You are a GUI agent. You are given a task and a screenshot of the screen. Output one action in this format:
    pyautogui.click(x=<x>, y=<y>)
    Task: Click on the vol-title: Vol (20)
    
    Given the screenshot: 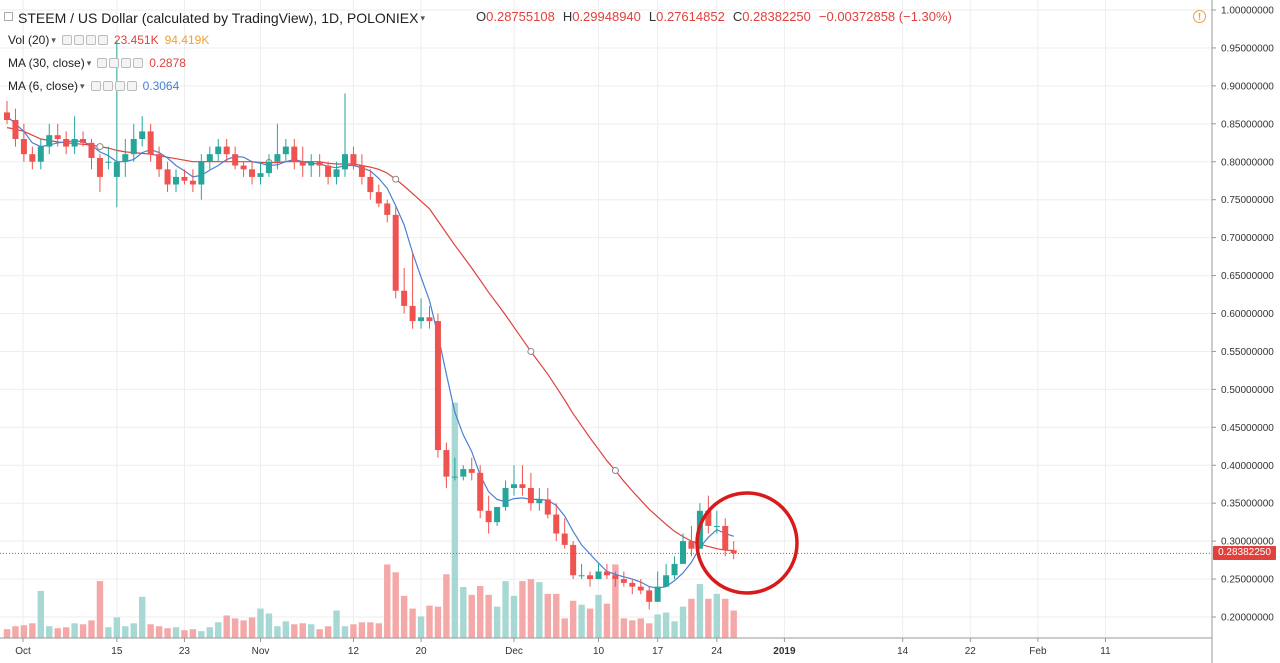 What is the action you would take?
    pyautogui.click(x=29, y=40)
    